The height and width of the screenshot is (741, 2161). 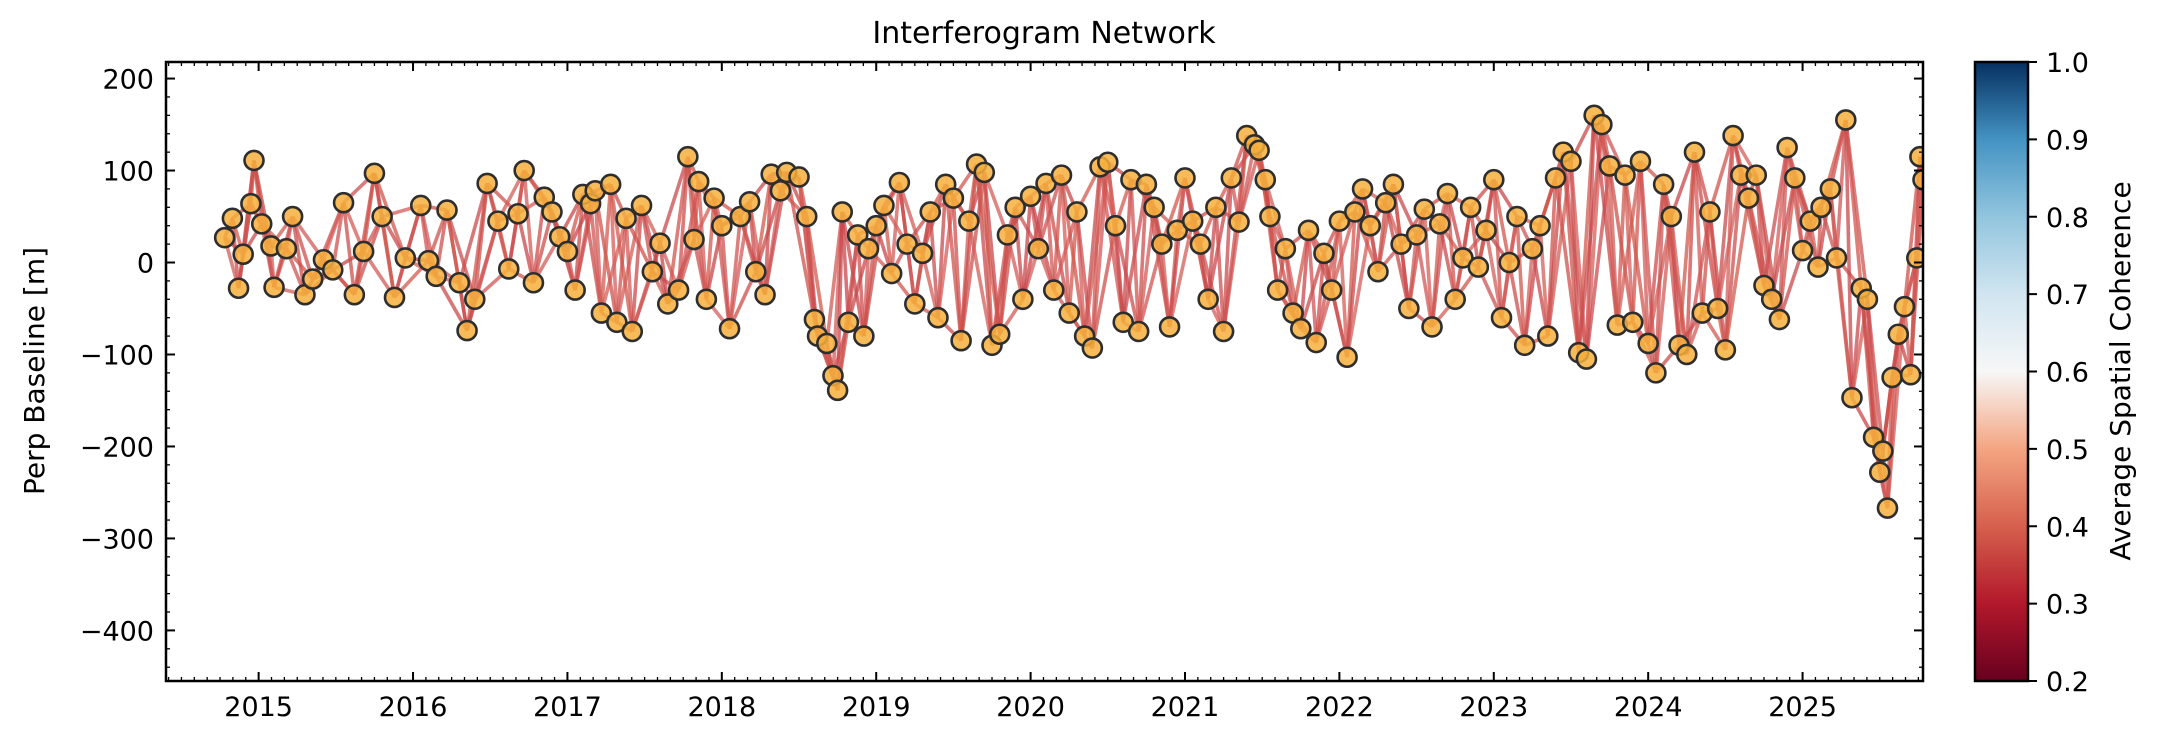 I want to click on y-tick-label: 200, so click(x=128, y=80).